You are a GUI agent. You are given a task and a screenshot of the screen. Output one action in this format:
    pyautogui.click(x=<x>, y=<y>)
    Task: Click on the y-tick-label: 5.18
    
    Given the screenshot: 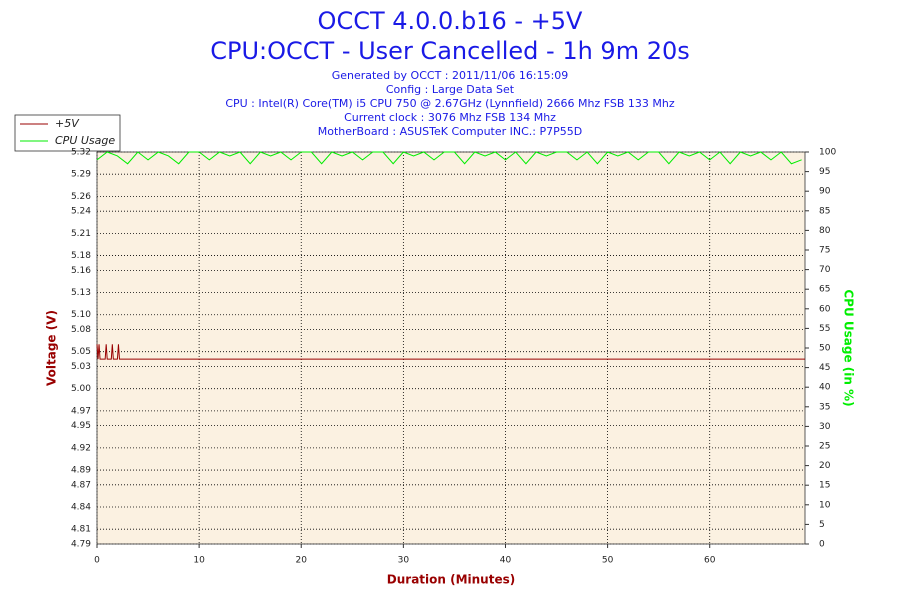 What is the action you would take?
    pyautogui.click(x=81, y=256)
    